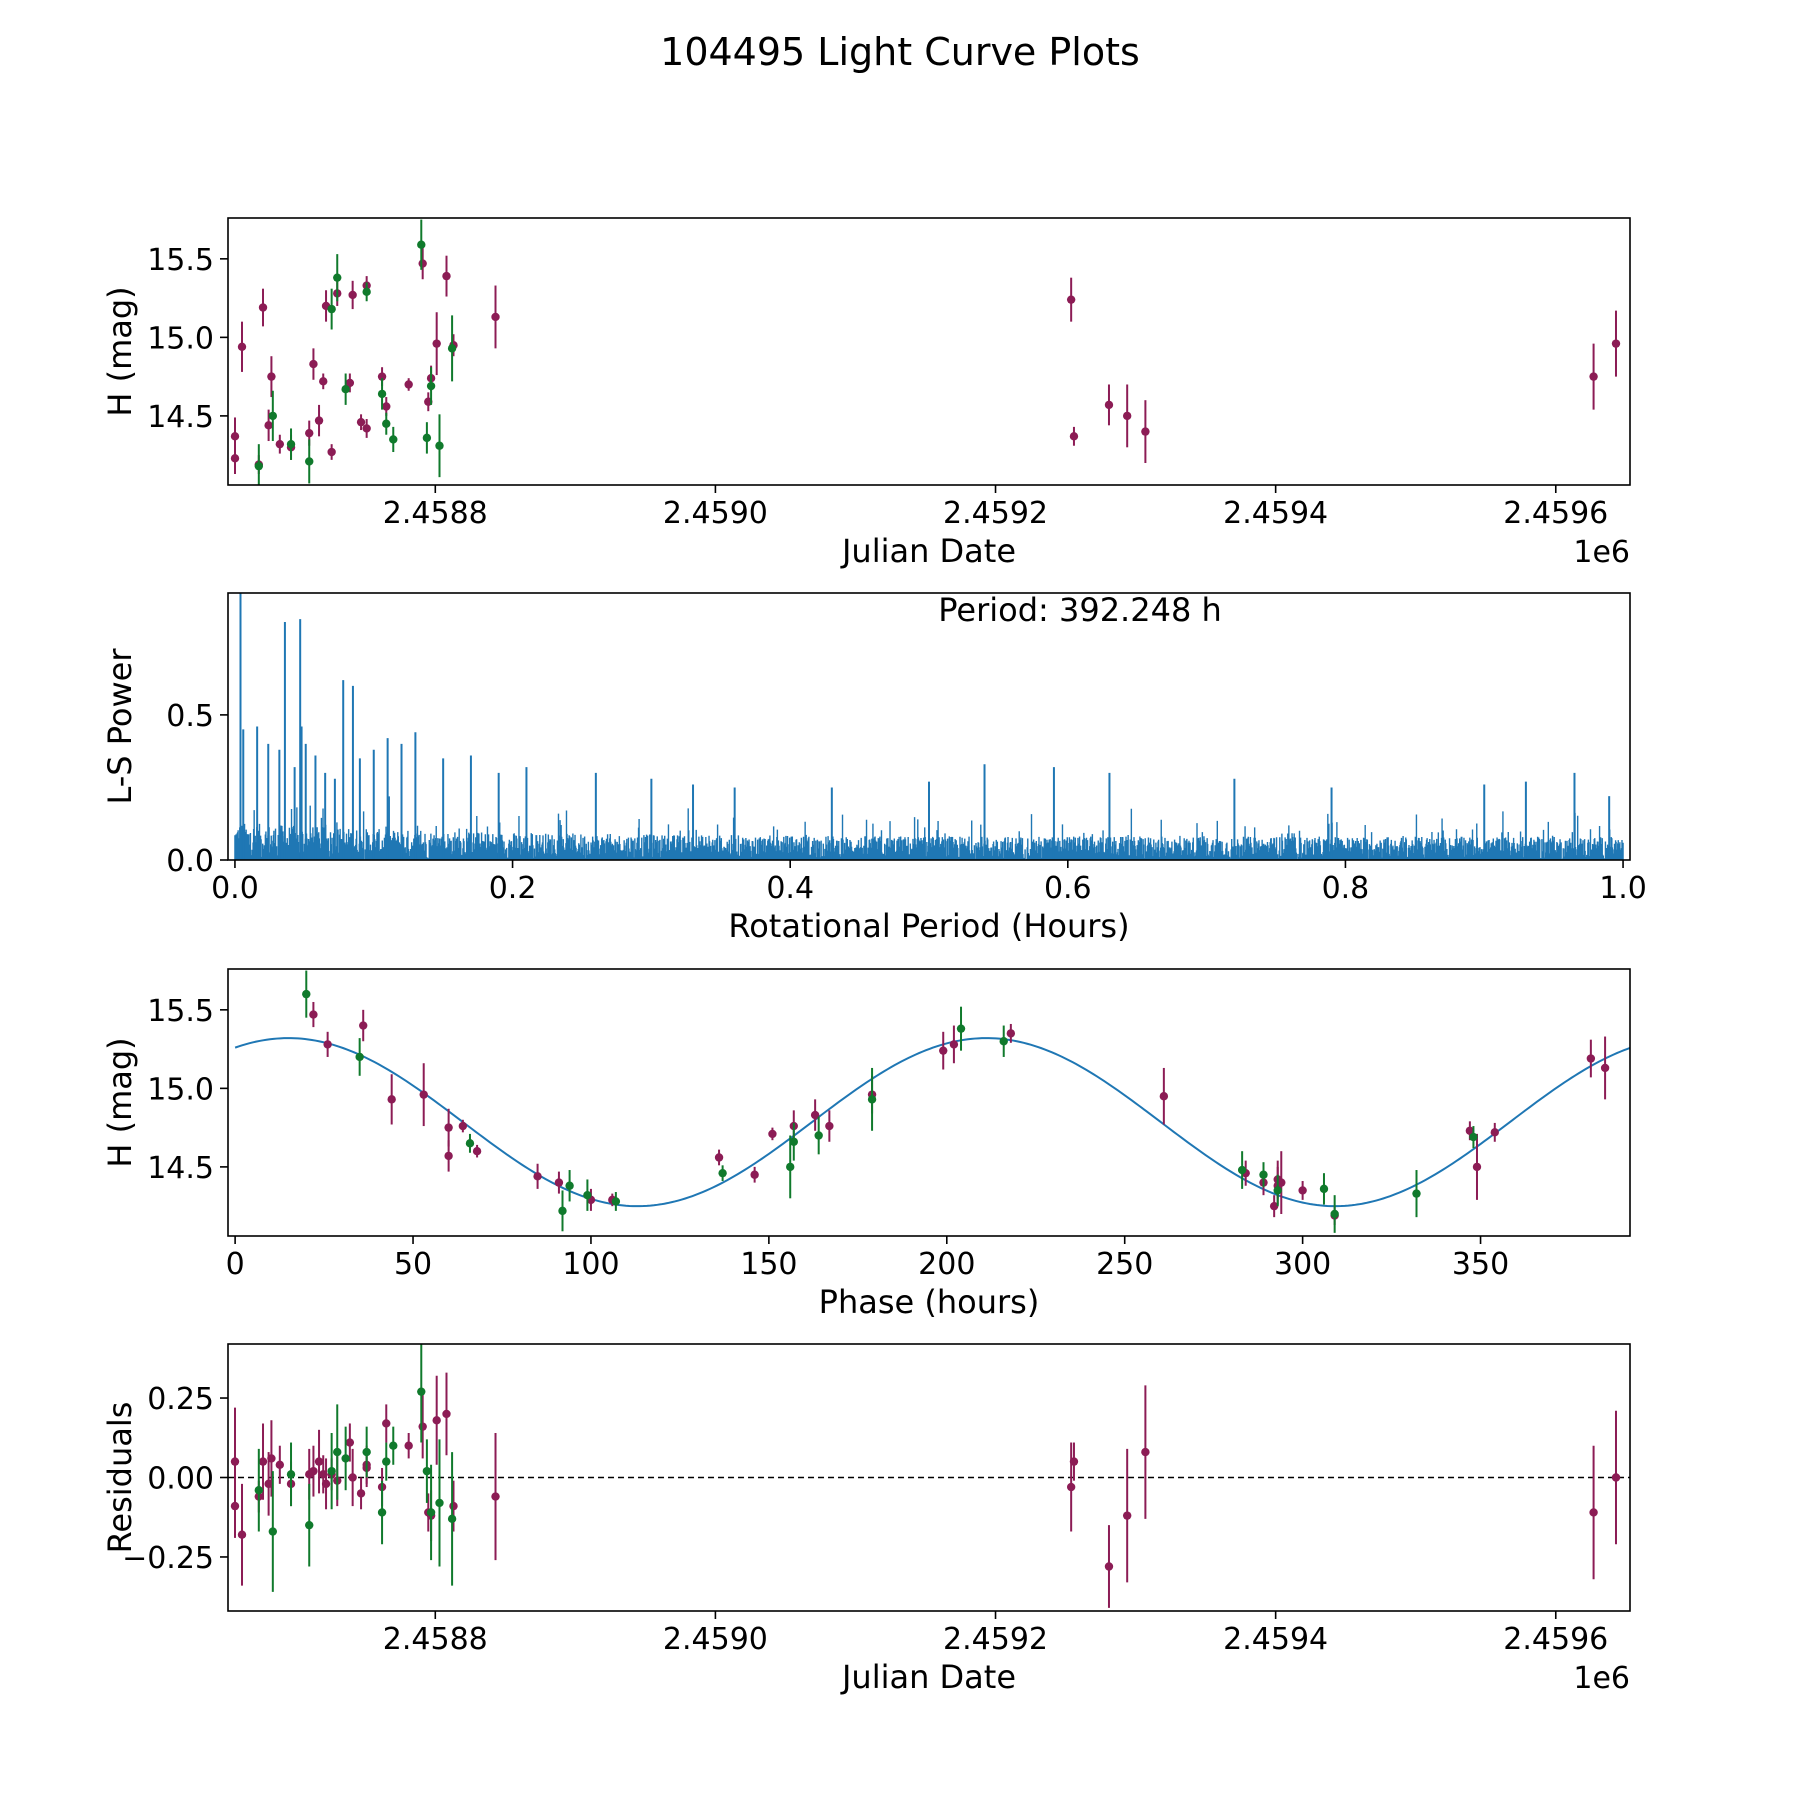  I want to click on x-tick-label: 100, so click(590, 1264).